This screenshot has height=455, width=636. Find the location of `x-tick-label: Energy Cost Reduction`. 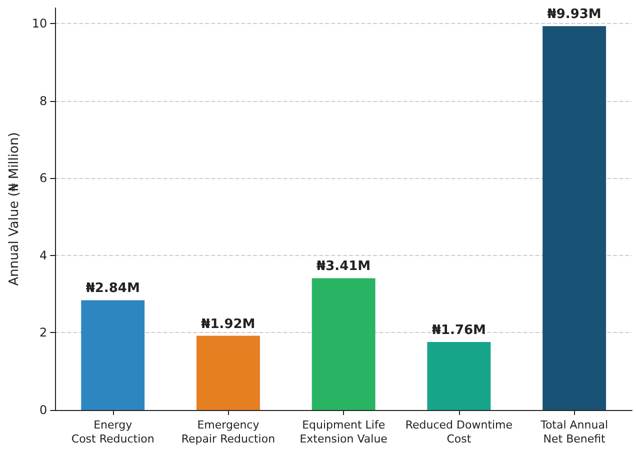

x-tick-label: Energy Cost Reduction is located at coordinates (112, 432).